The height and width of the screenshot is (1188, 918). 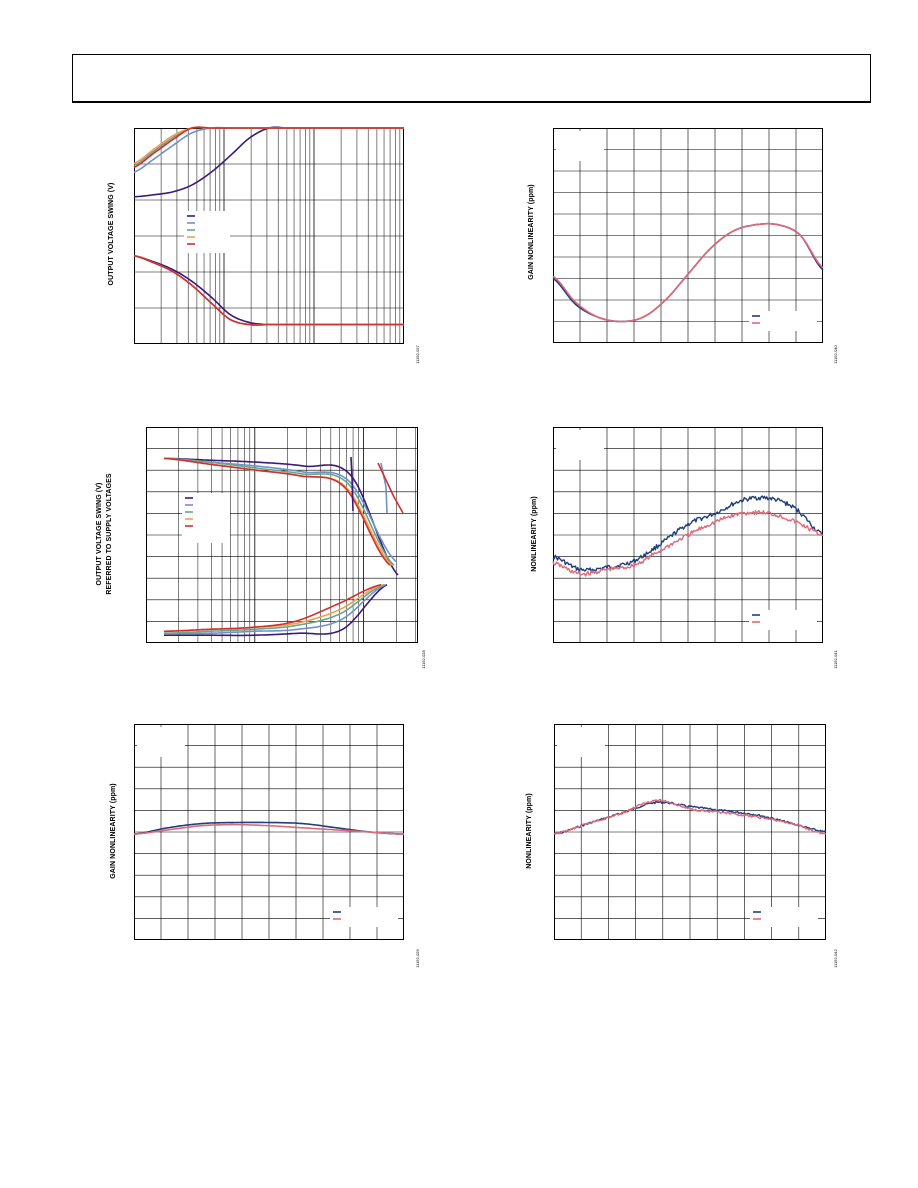 What do you see at coordinates (417, 354) in the screenshot?
I see `figure-code: 11192-027` at bounding box center [417, 354].